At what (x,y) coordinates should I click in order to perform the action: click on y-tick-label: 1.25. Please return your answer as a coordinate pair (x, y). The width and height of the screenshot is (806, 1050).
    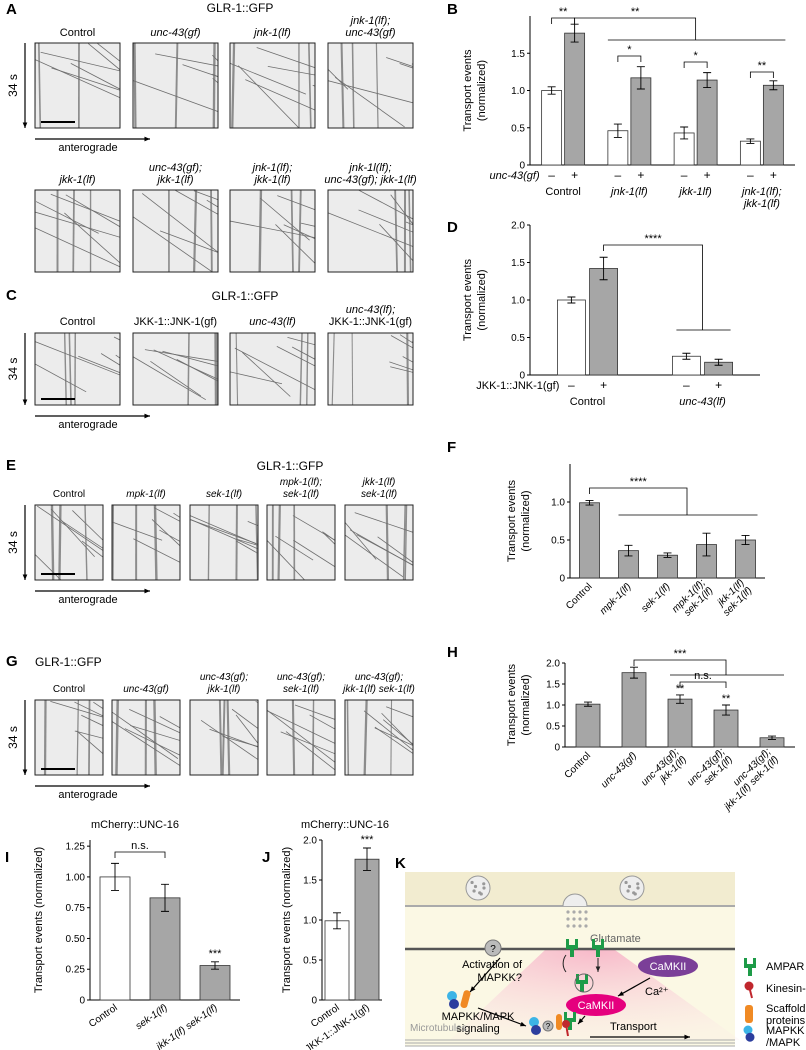
    Looking at the image, I should click on (76, 847).